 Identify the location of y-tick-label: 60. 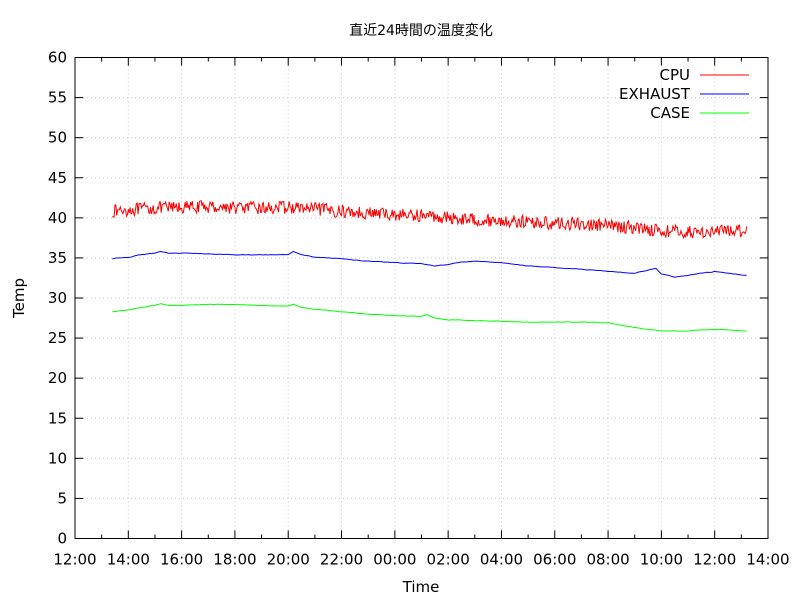
(57, 58).